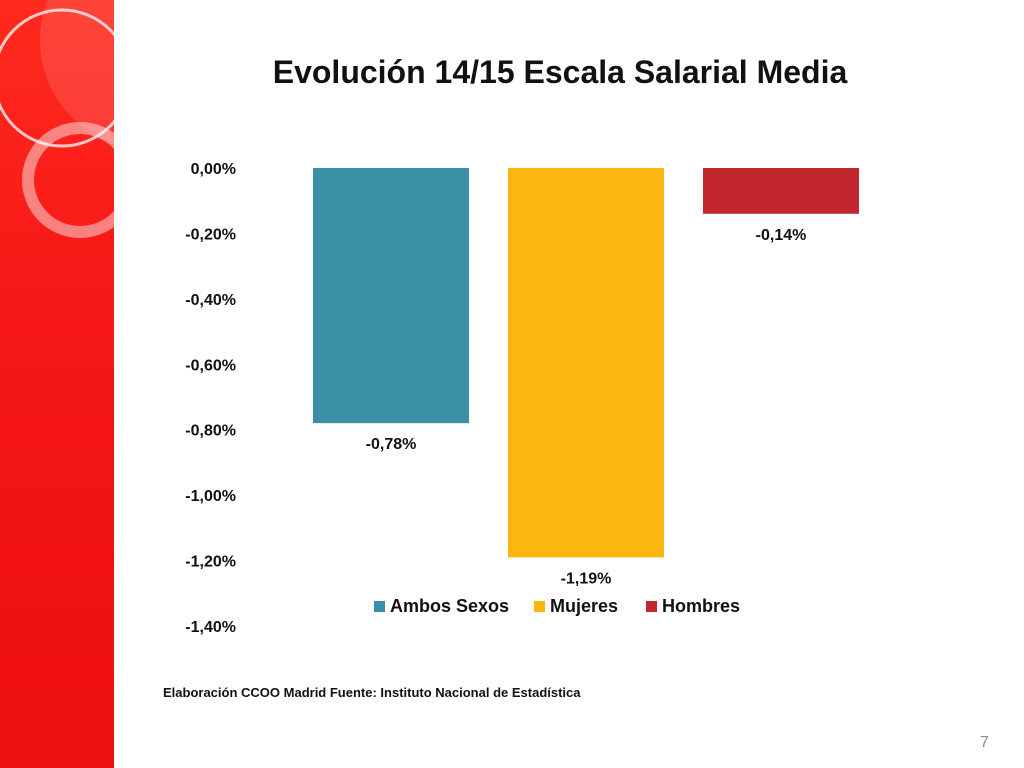 The width and height of the screenshot is (1024, 768). Describe the element at coordinates (210, 234) in the screenshot. I see `y-tick-label: -0,20%` at that location.